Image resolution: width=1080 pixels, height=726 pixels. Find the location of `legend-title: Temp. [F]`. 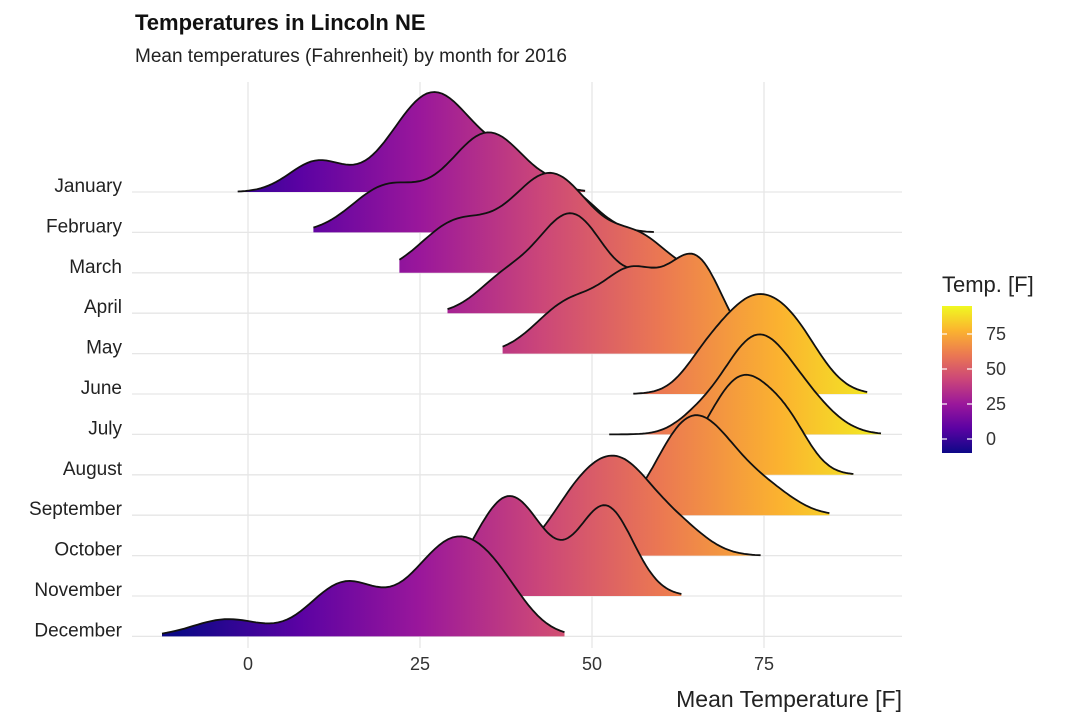

legend-title: Temp. [F] is located at coordinates (988, 284).